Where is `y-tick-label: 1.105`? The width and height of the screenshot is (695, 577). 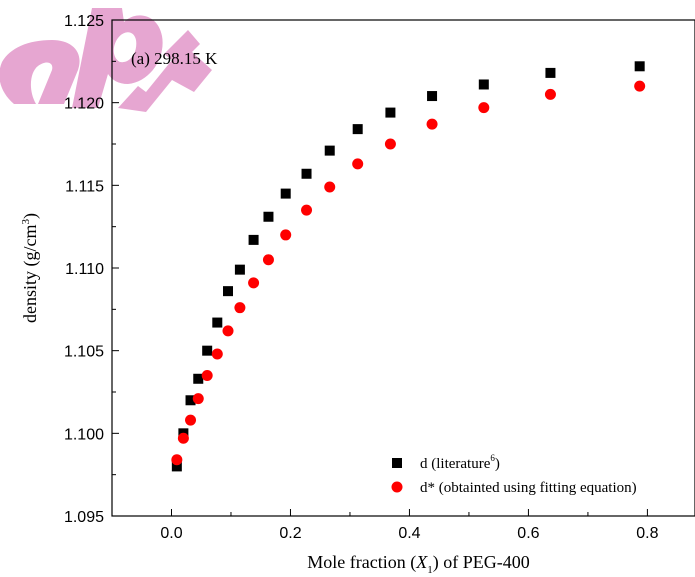
y-tick-label: 1.105 is located at coordinates (84, 352).